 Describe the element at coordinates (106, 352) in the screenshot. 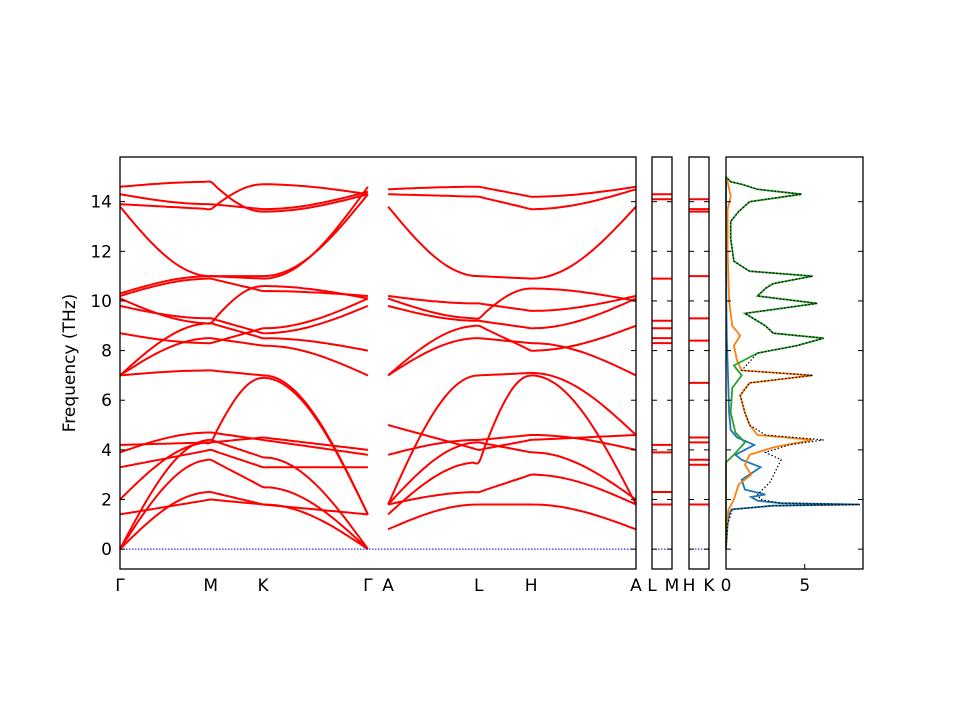

I see `y-tick-label: 8` at that location.